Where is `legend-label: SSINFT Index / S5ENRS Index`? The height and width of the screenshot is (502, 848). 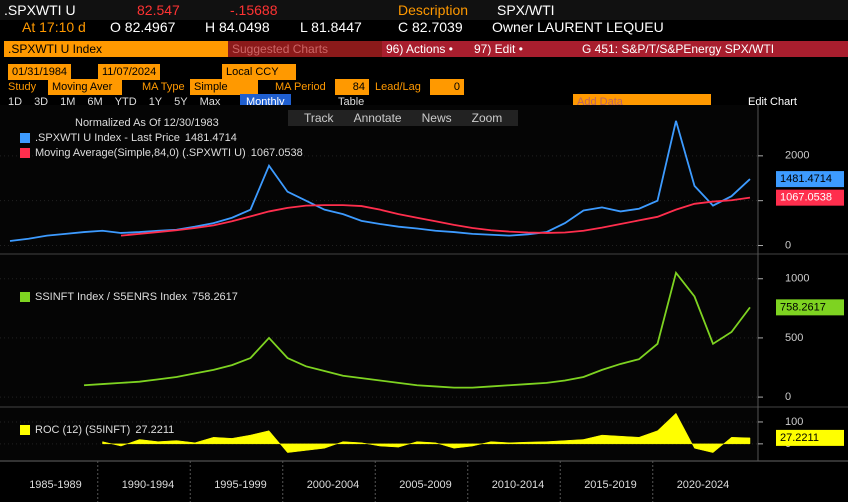
legend-label: SSINFT Index / S5ENRS Index is located at coordinates (111, 297).